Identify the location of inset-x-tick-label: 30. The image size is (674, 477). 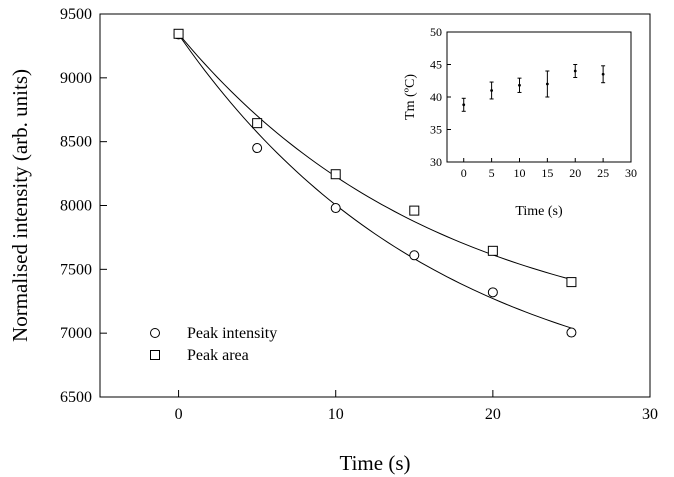
(631, 173).